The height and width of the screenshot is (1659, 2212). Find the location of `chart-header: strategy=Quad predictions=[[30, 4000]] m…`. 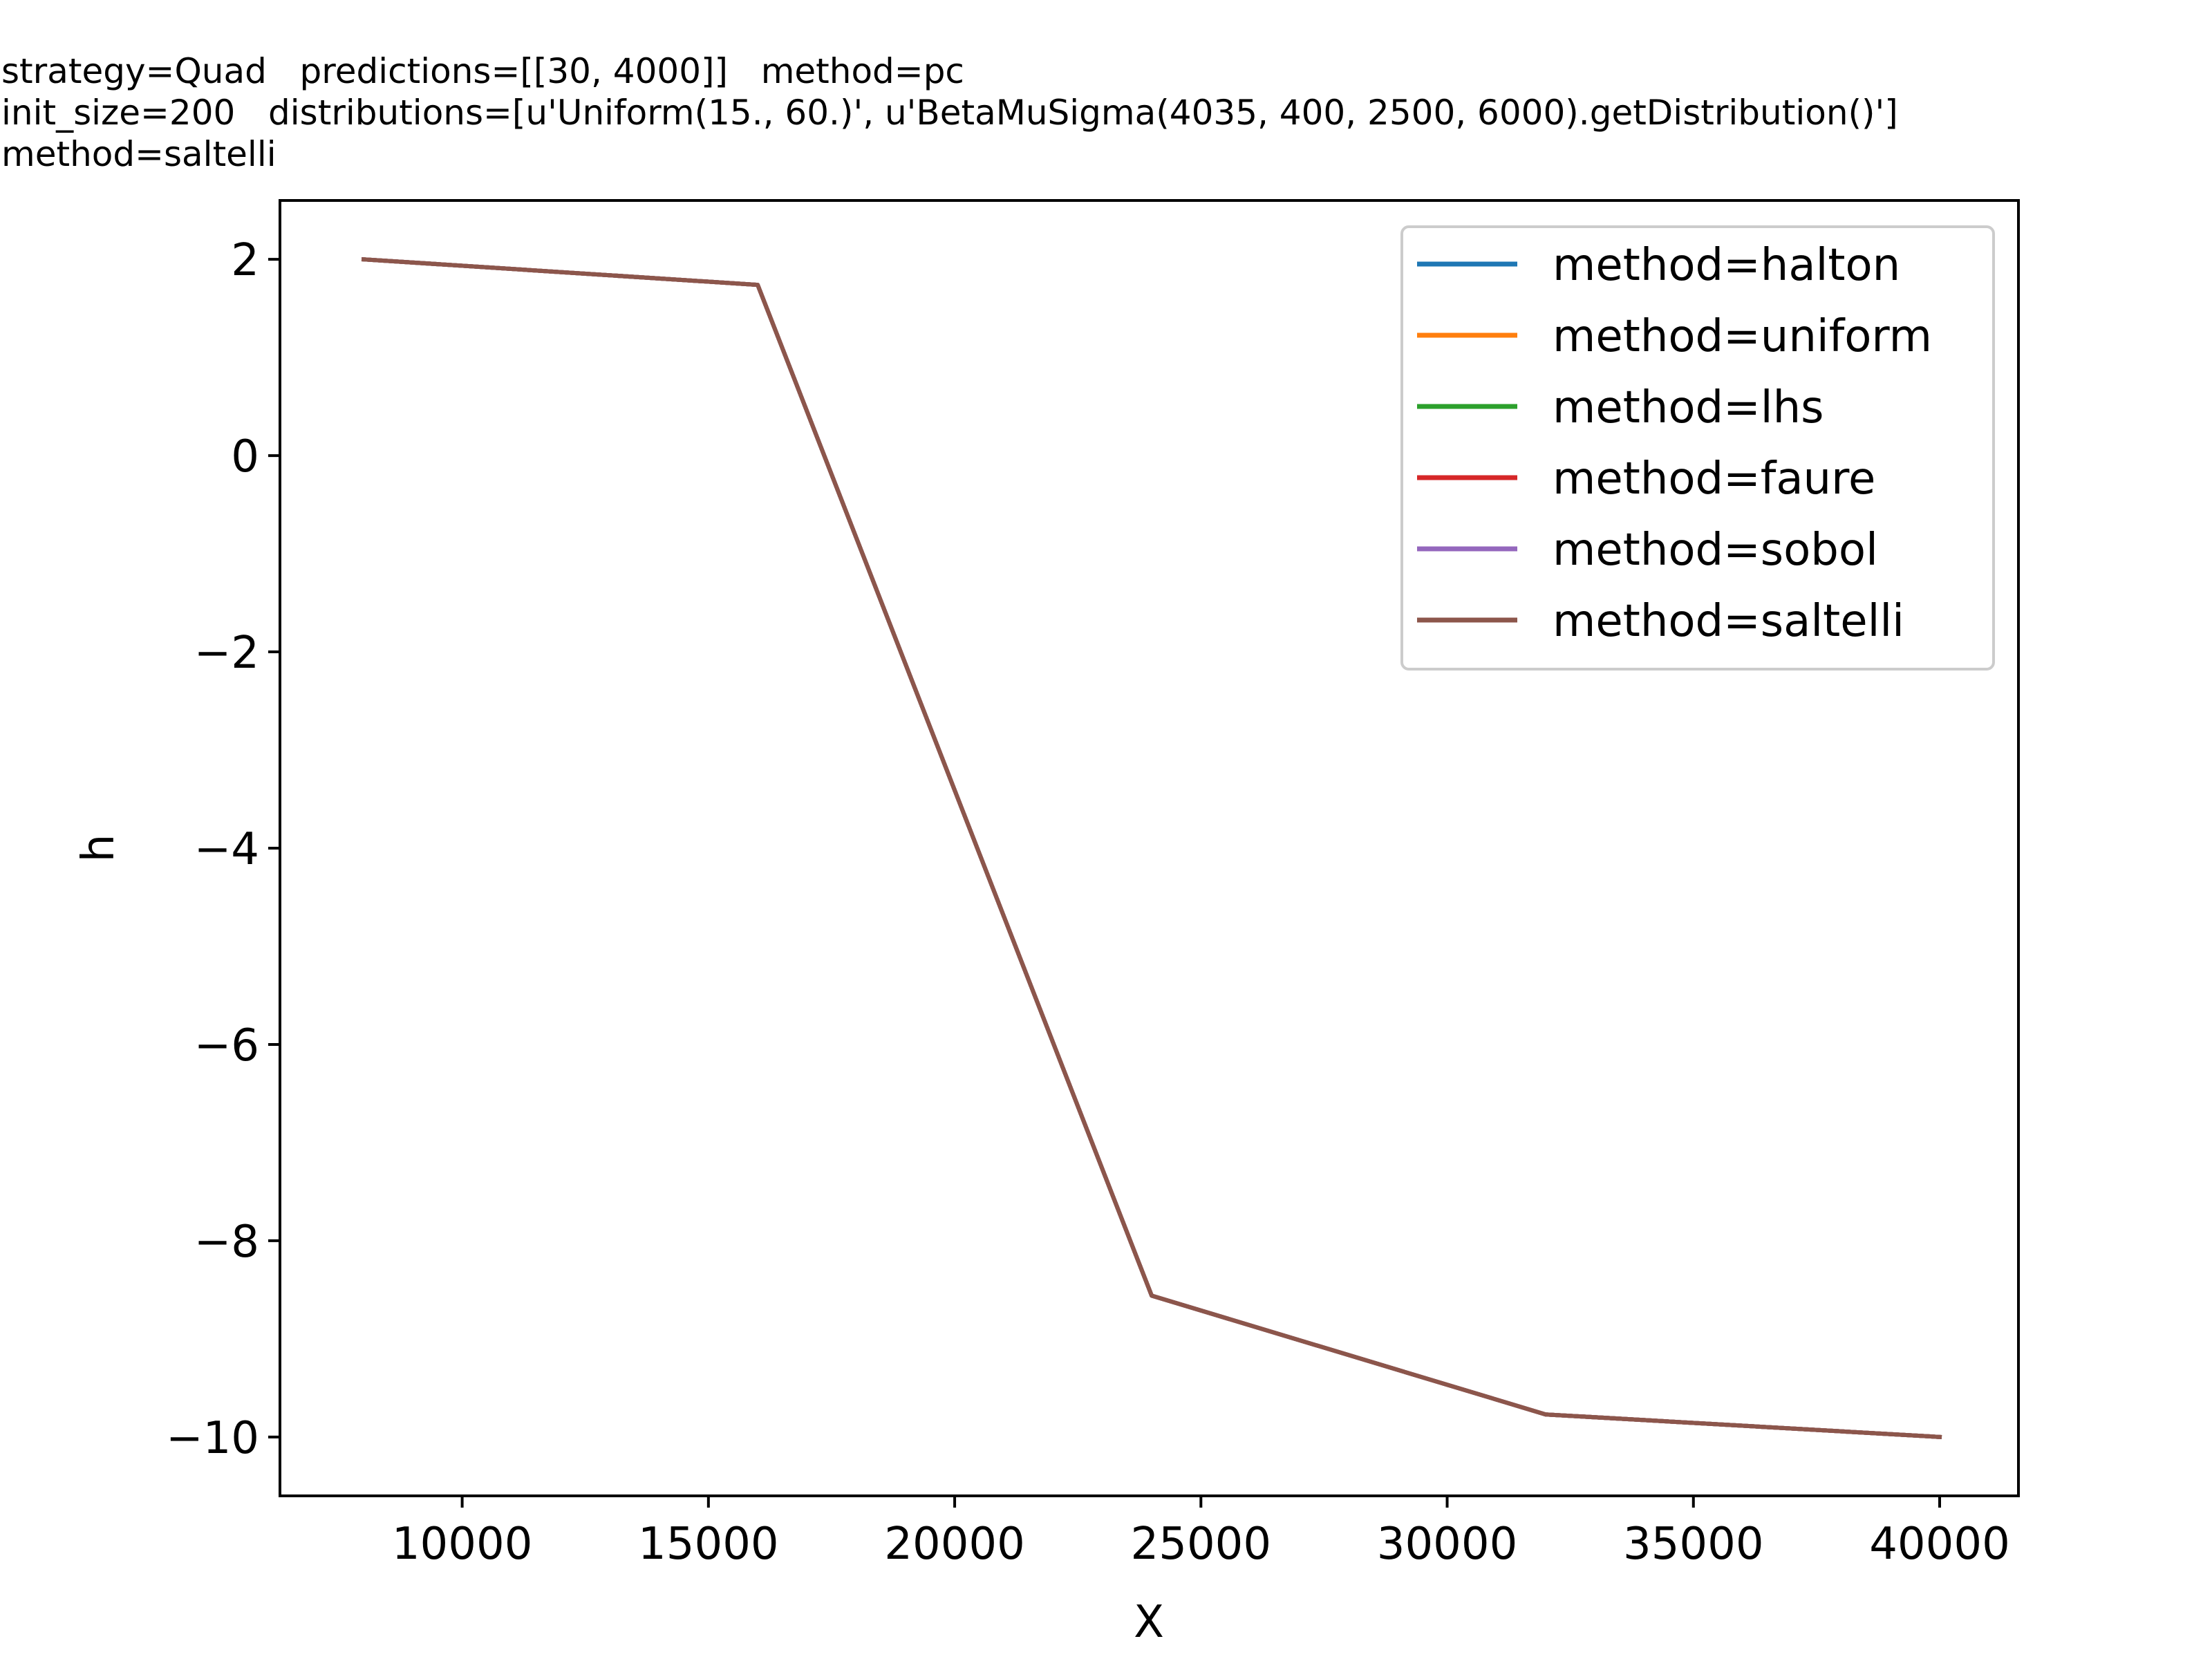

chart-header: strategy=Quad predictions=[[30, 4000]] m… is located at coordinates (950, 112).